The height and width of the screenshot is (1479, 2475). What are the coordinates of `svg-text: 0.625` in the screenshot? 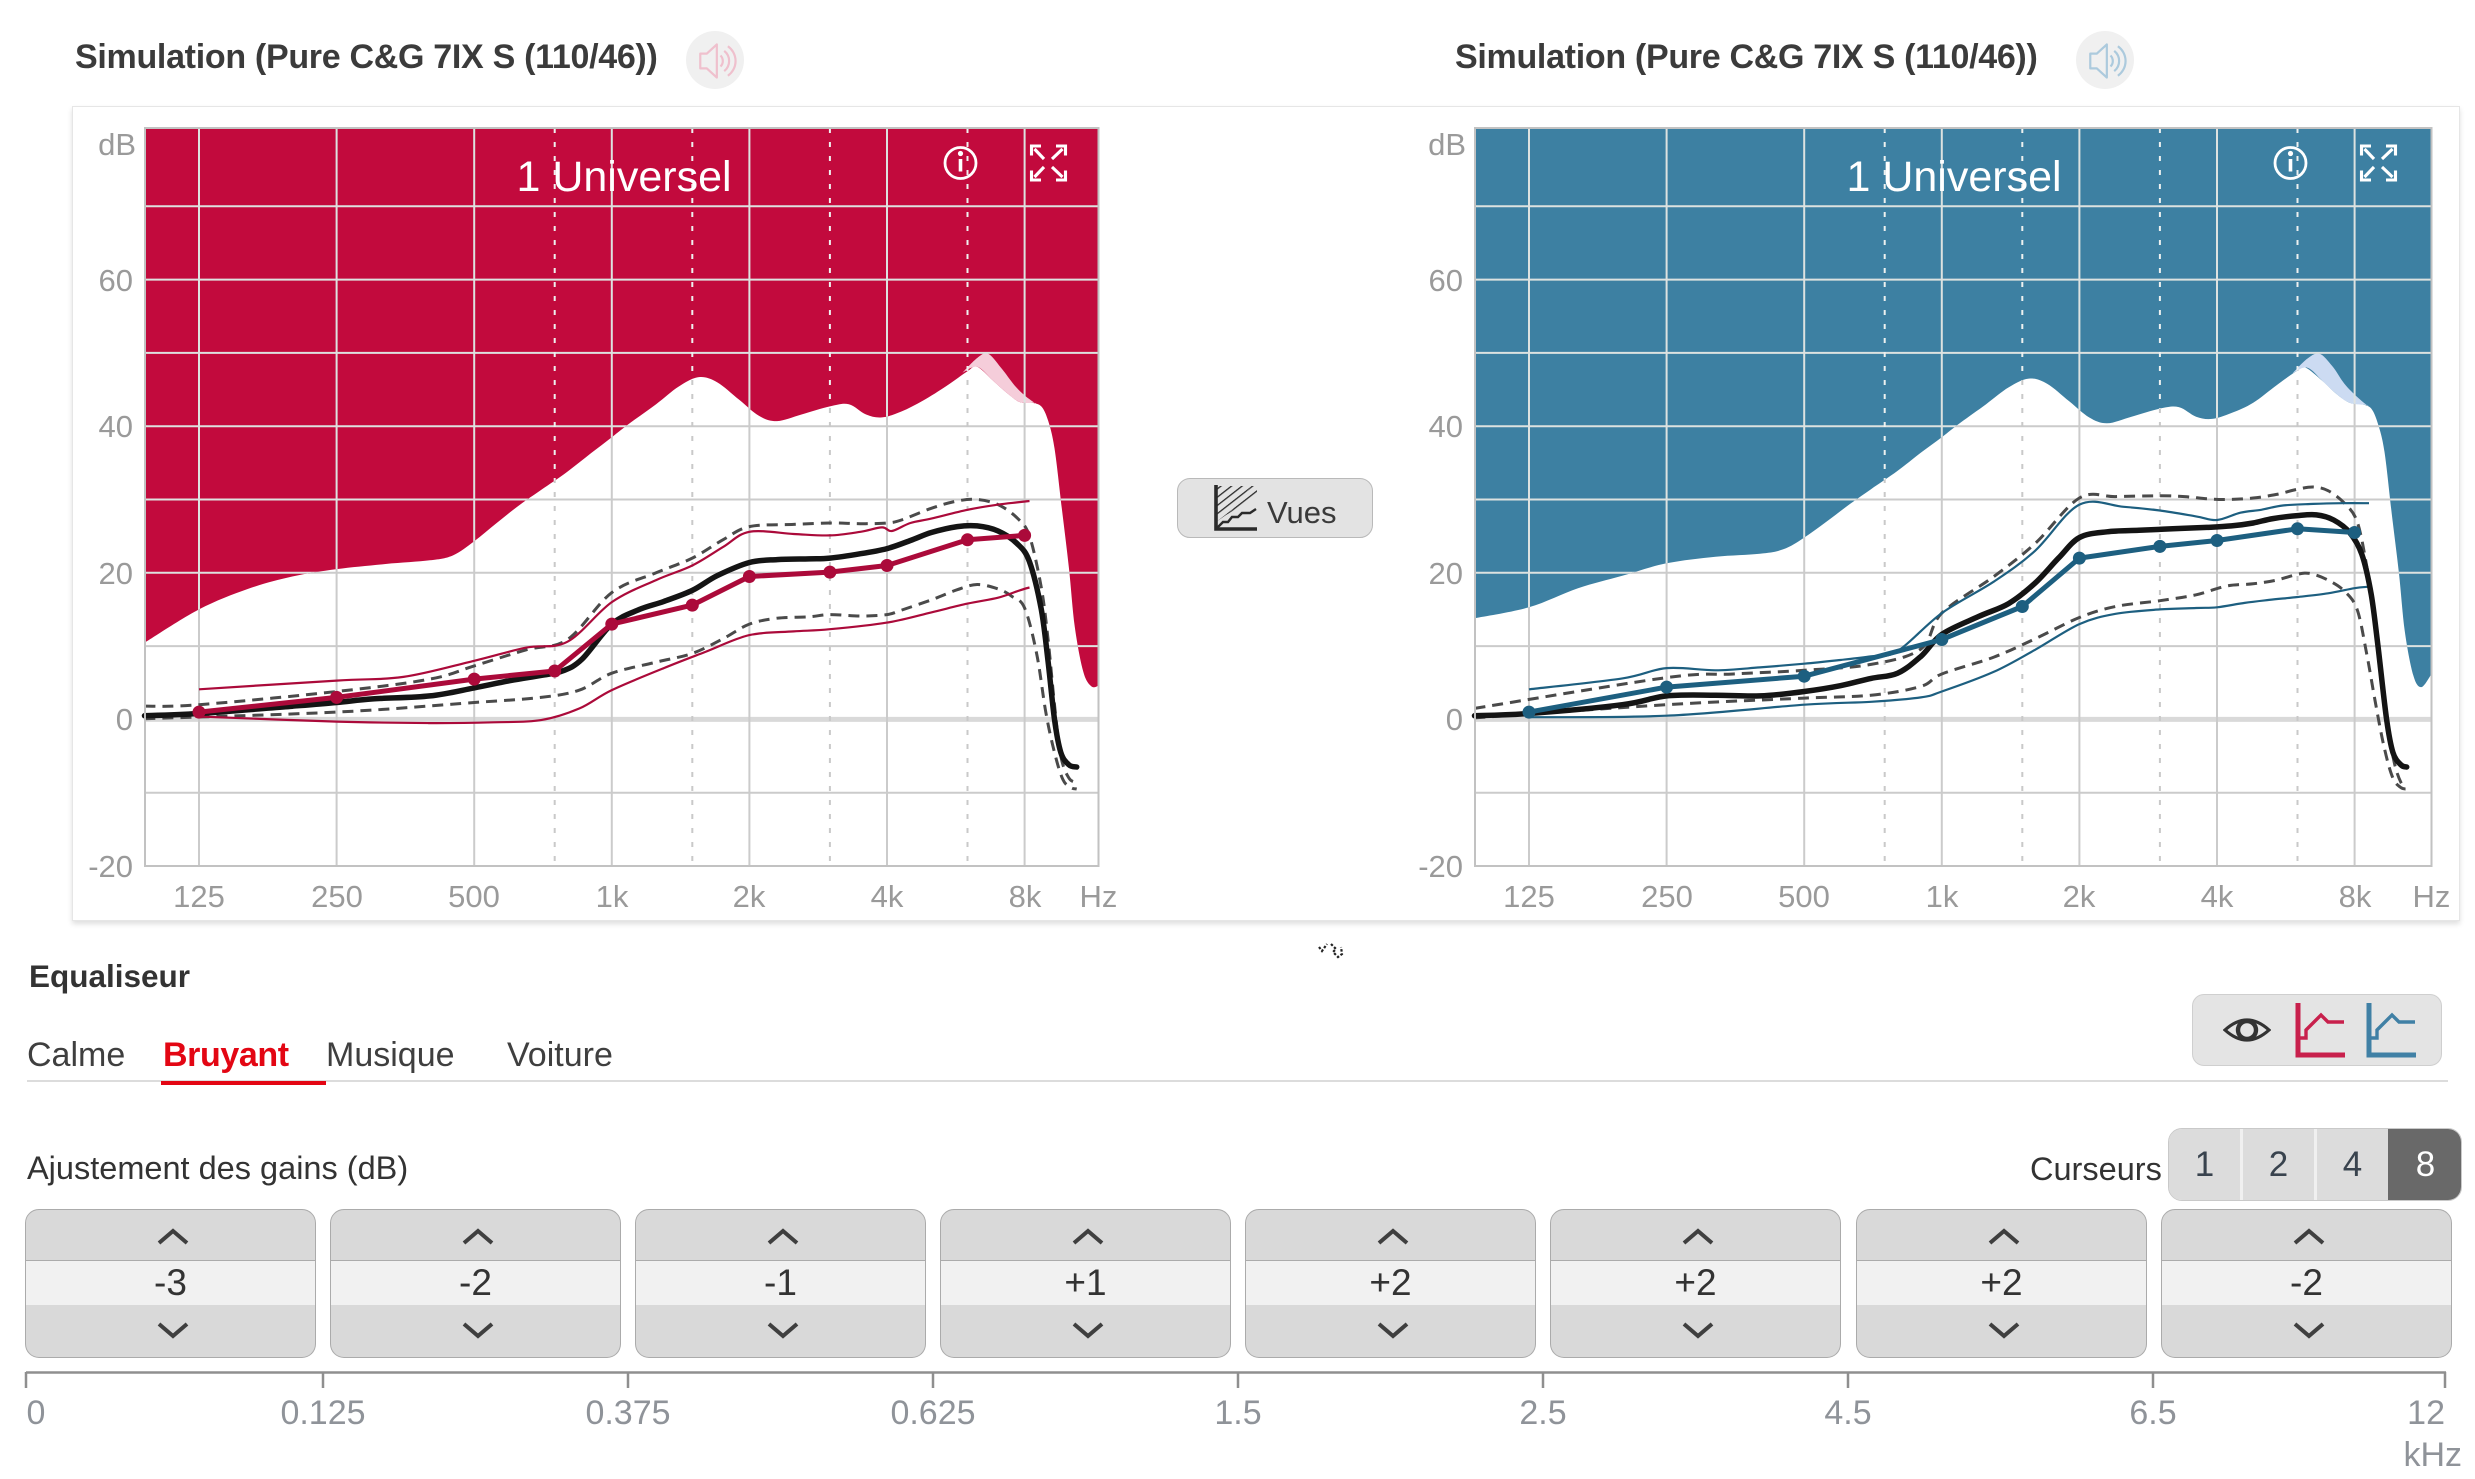 It's located at (932, 1413).